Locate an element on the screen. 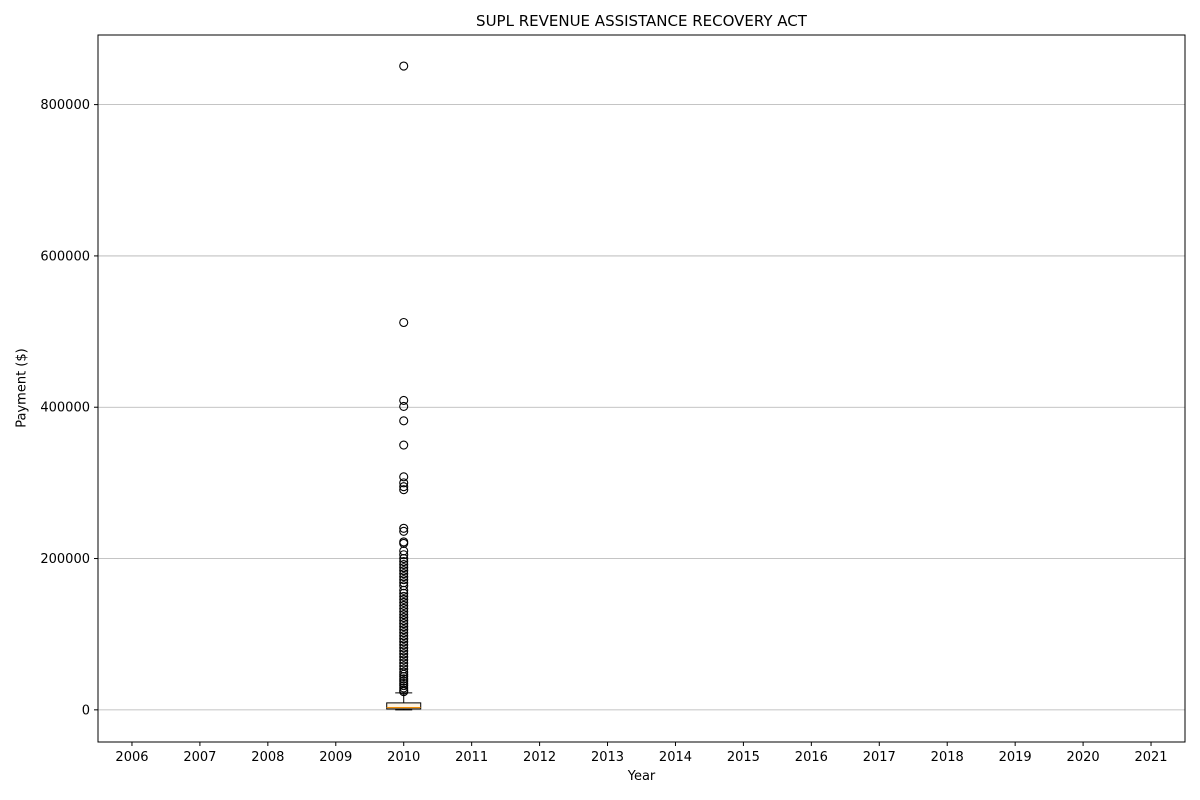  x-tick-label: 2009 is located at coordinates (335, 757).